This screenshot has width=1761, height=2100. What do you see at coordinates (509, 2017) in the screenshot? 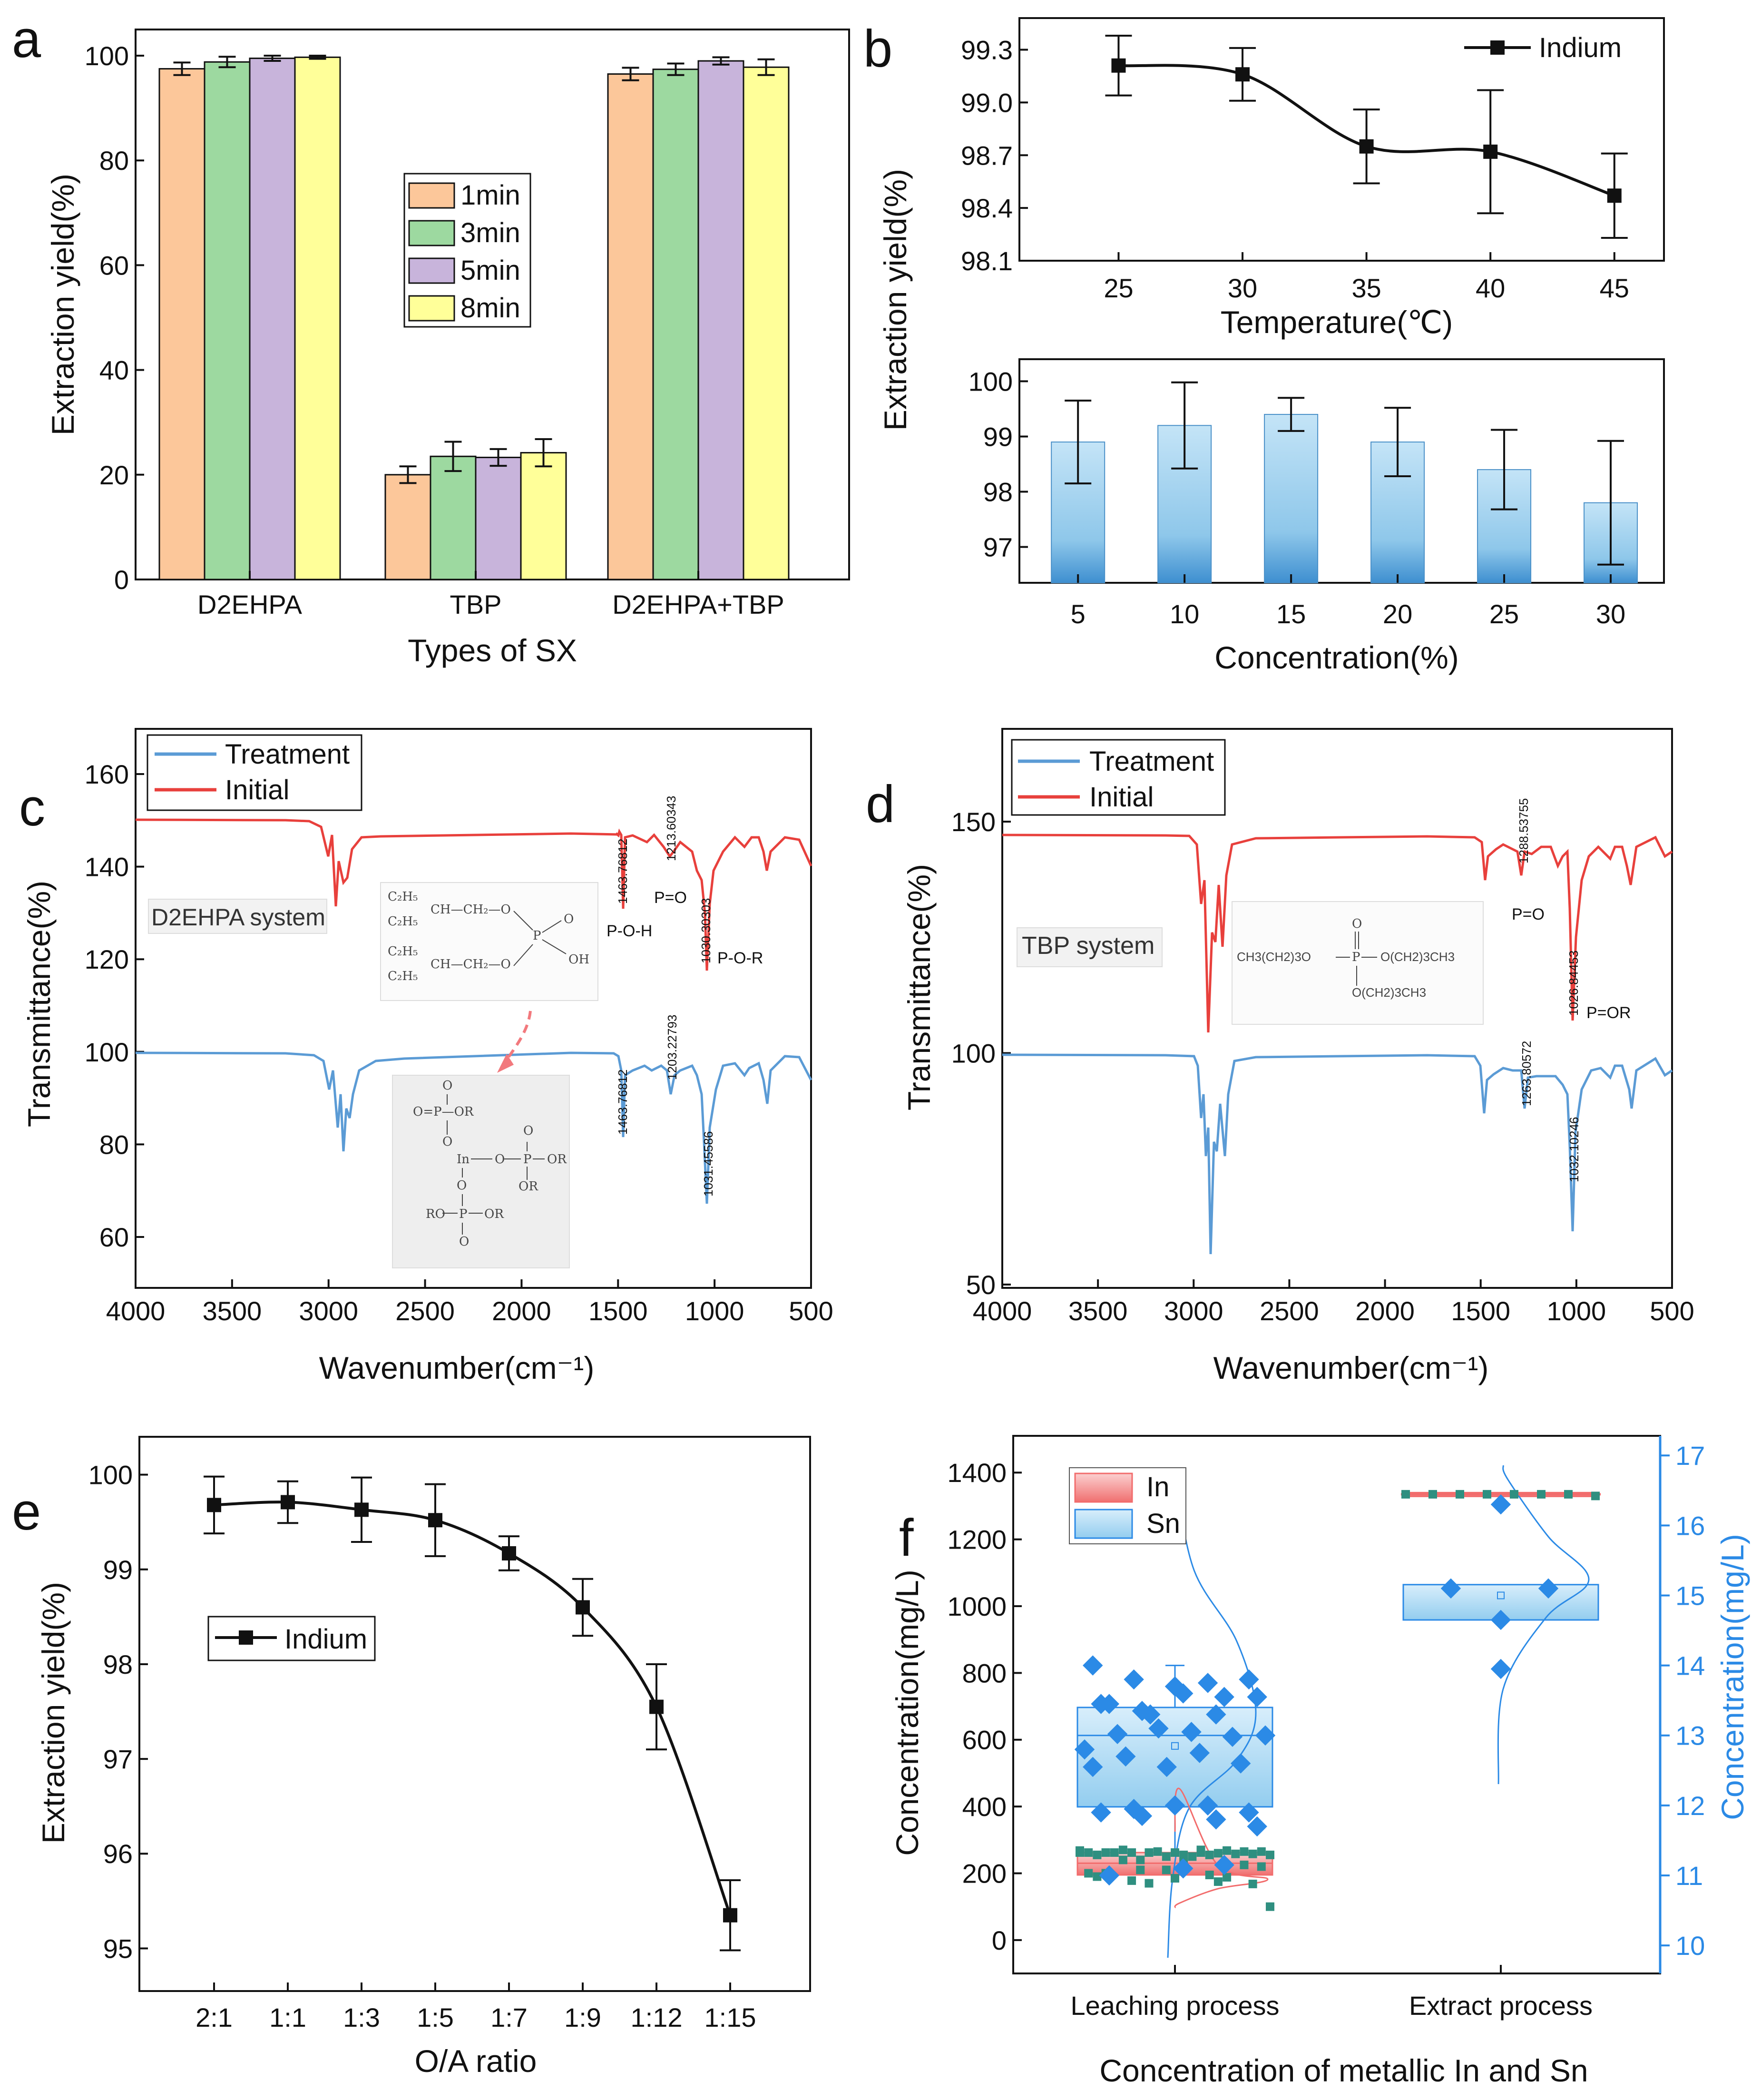
I see `x-tick-label: 1:7` at bounding box center [509, 2017].